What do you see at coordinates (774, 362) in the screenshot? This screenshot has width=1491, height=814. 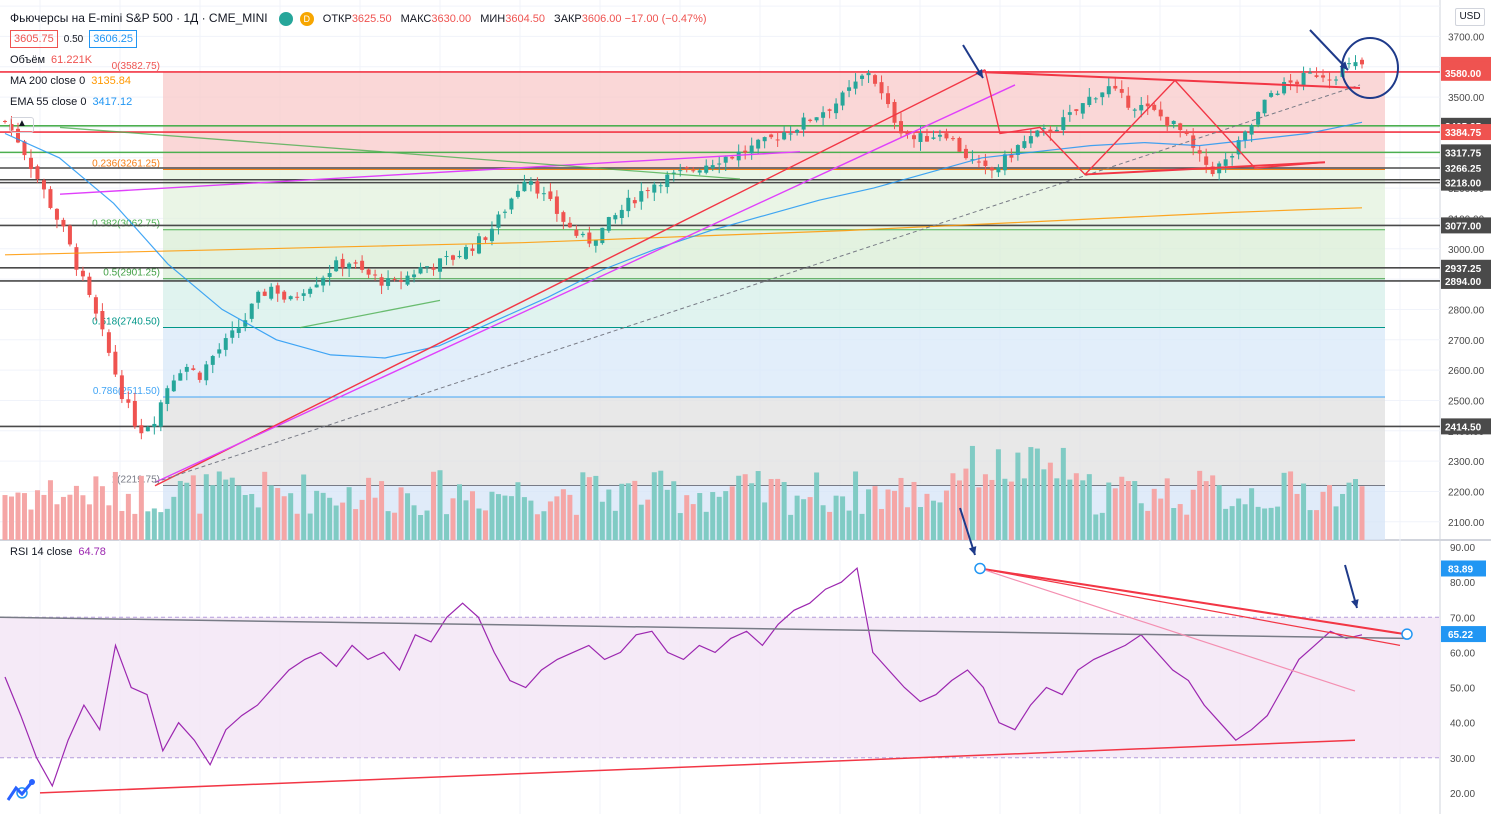 I see `fib-zone` at bounding box center [774, 362].